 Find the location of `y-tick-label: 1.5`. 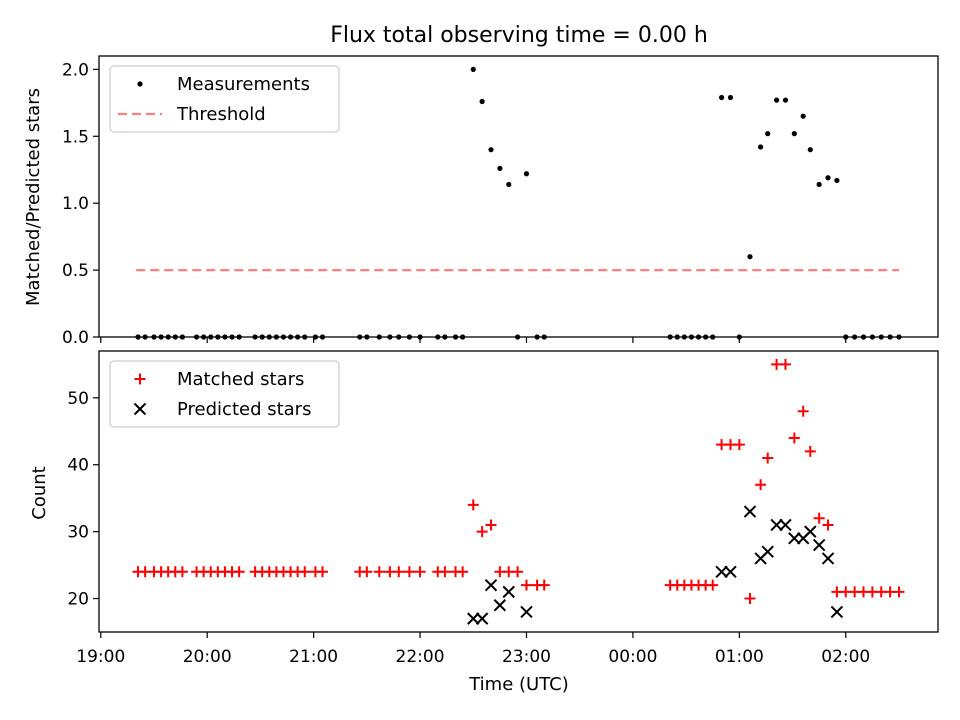

y-tick-label: 1.5 is located at coordinates (75, 137).